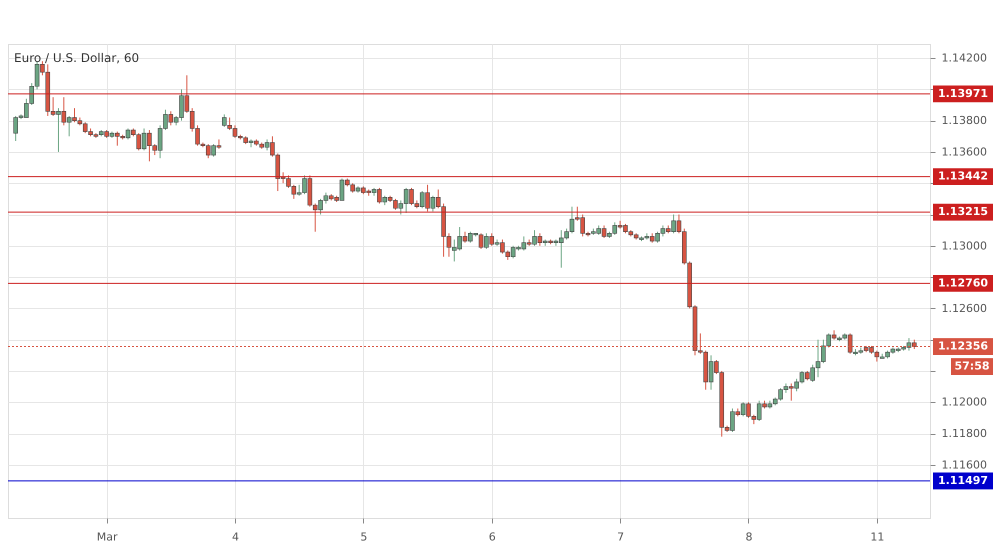  What do you see at coordinates (964, 433) in the screenshot?
I see `y-tick-label: 1.11800` at bounding box center [964, 433].